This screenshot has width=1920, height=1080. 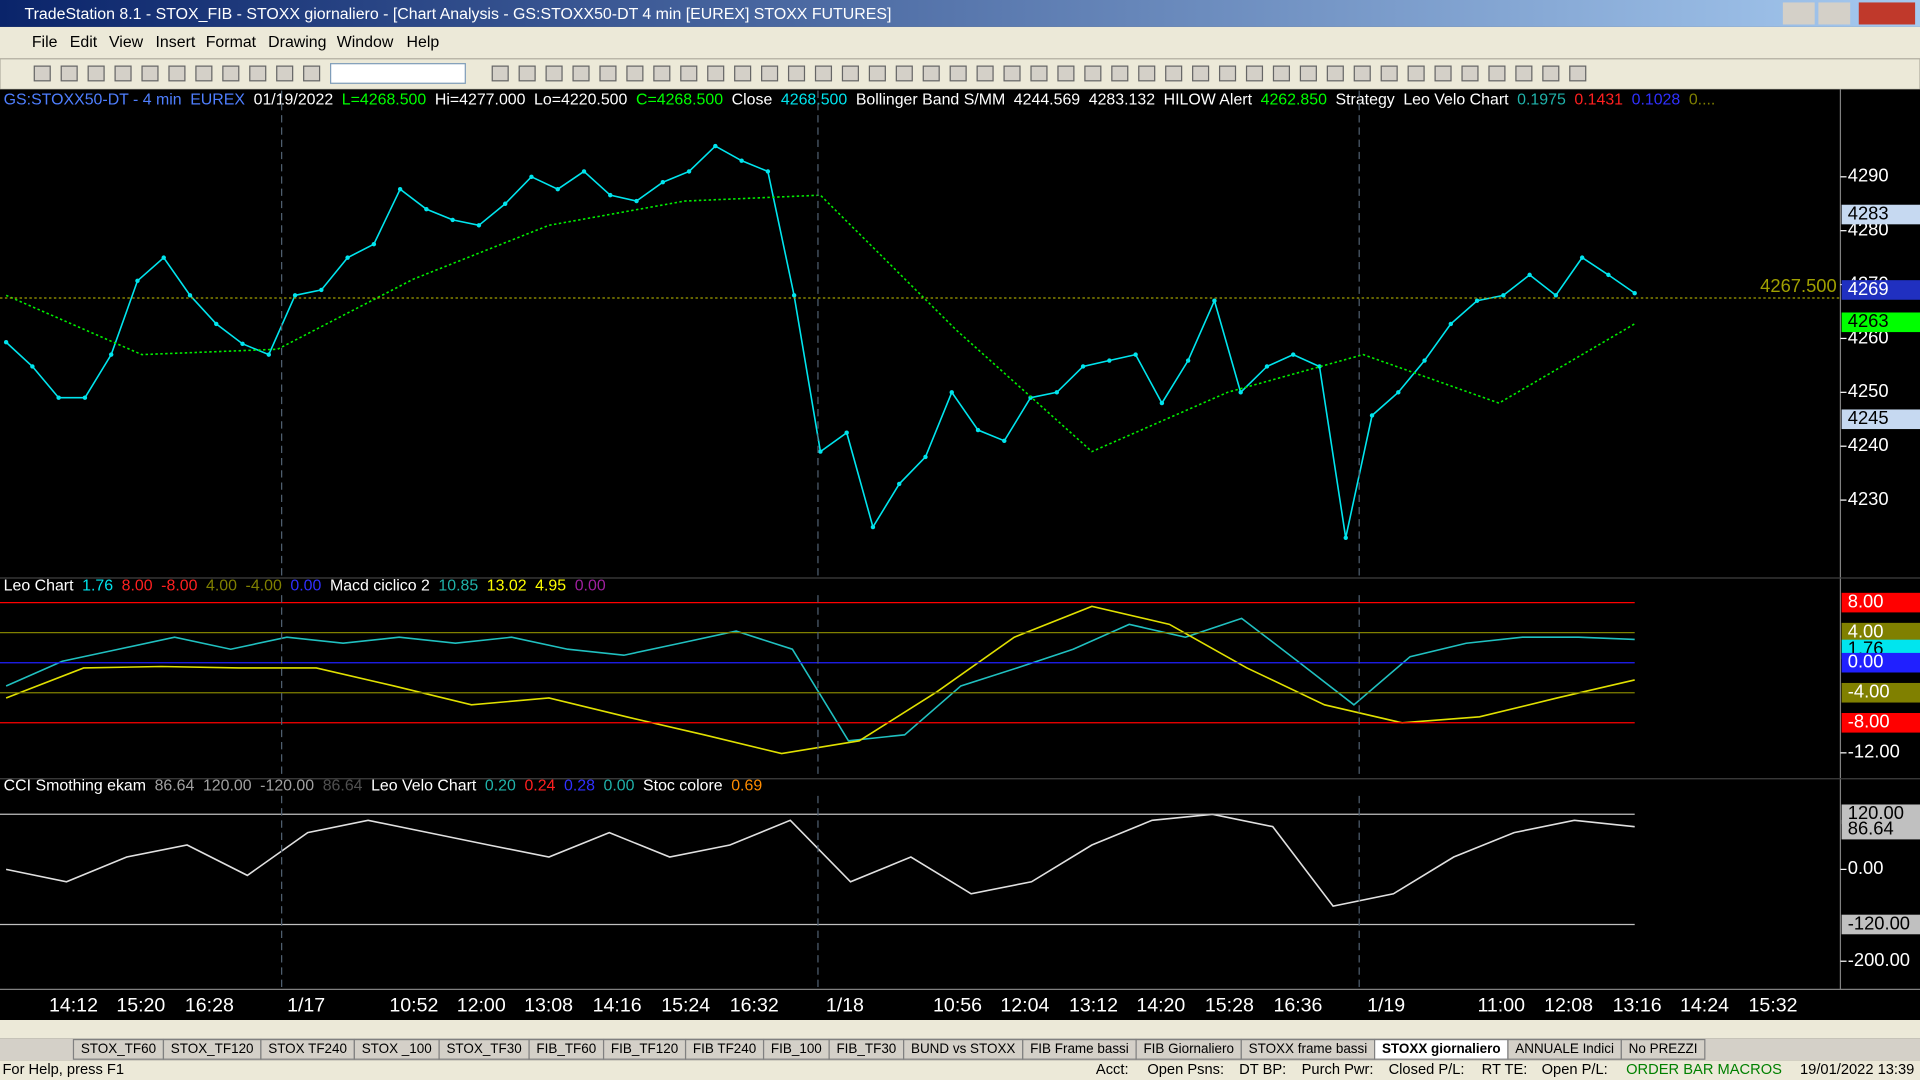 I want to click on sheet-tab: ANNUALE Indici, so click(x=1564, y=1049).